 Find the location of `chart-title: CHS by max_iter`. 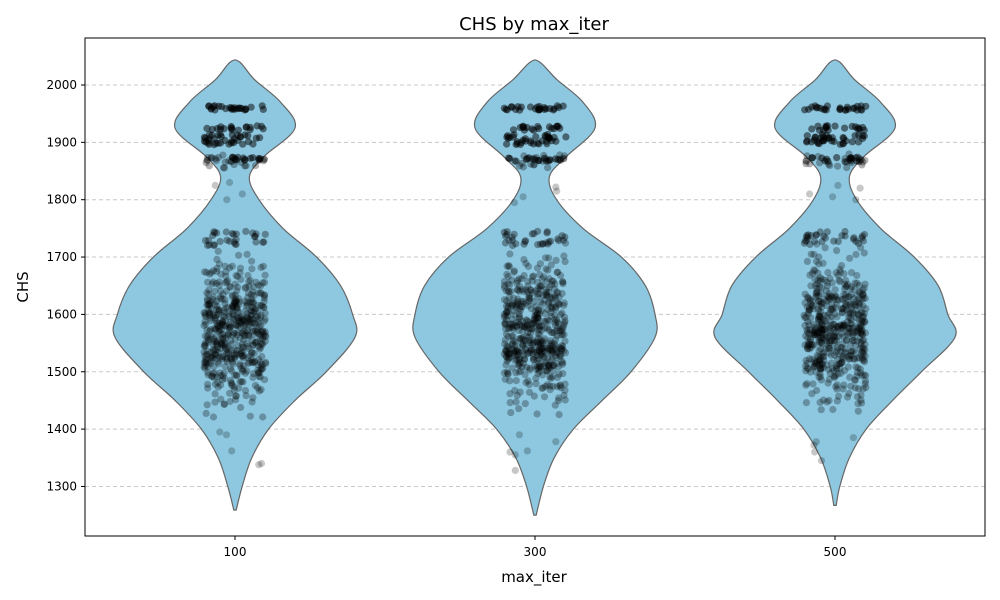

chart-title: CHS by max_iter is located at coordinates (534, 24).